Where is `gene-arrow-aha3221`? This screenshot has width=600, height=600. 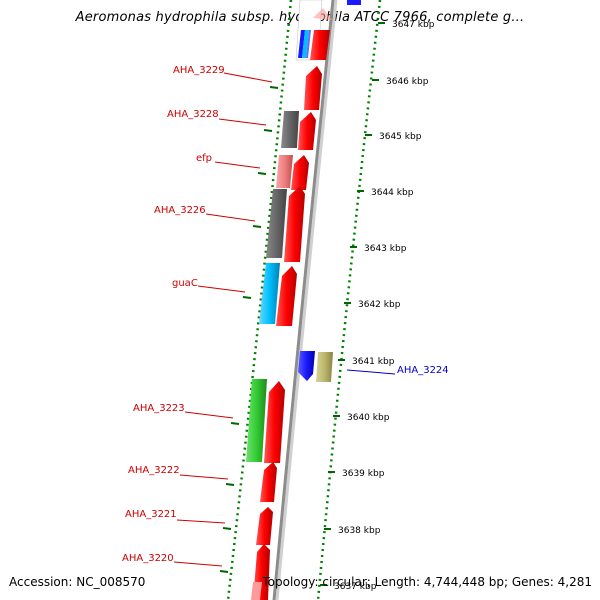 gene-arrow-aha3221 is located at coordinates (264, 526).